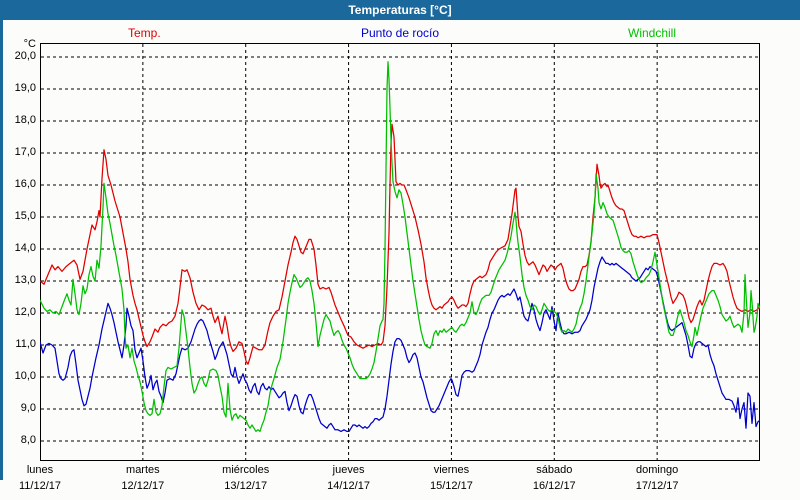 The image size is (800, 500). What do you see at coordinates (25, 216) in the screenshot?
I see `y-tick-label: 15,0` at bounding box center [25, 216].